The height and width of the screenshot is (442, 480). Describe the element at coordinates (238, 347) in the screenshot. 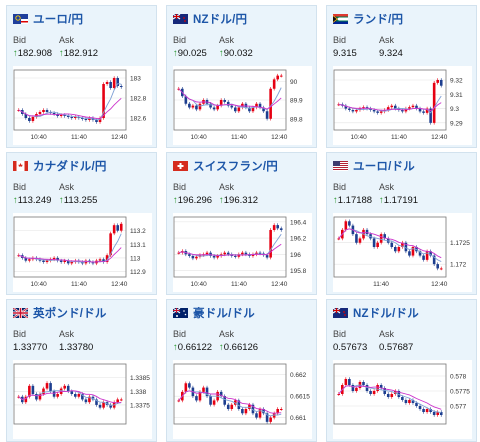

I see `ask-value: ↑0.66126` at that location.